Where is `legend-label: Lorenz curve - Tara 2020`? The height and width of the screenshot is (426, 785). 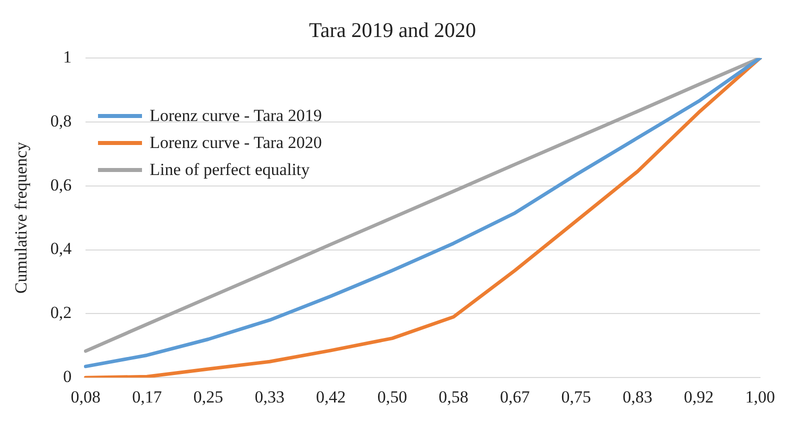
legend-label: Lorenz curve - Tara 2020 is located at coordinates (236, 142).